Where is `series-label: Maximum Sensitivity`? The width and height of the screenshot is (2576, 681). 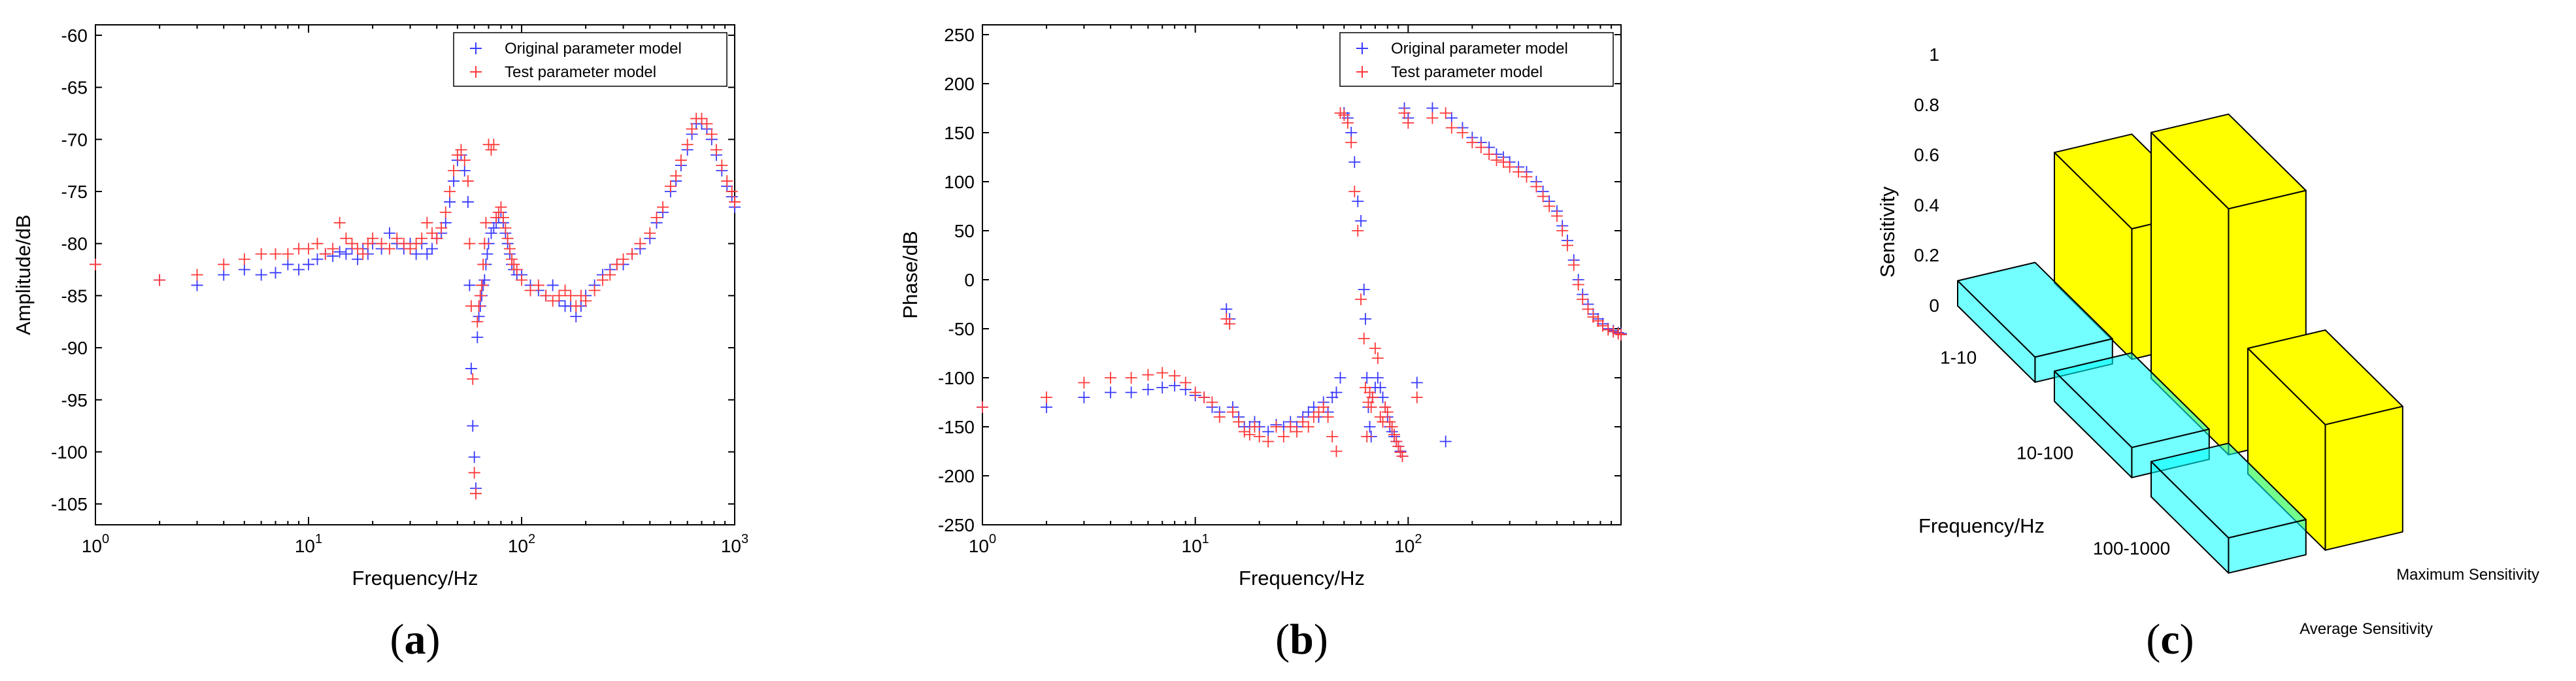 series-label: Maximum Sensitivity is located at coordinates (2467, 575).